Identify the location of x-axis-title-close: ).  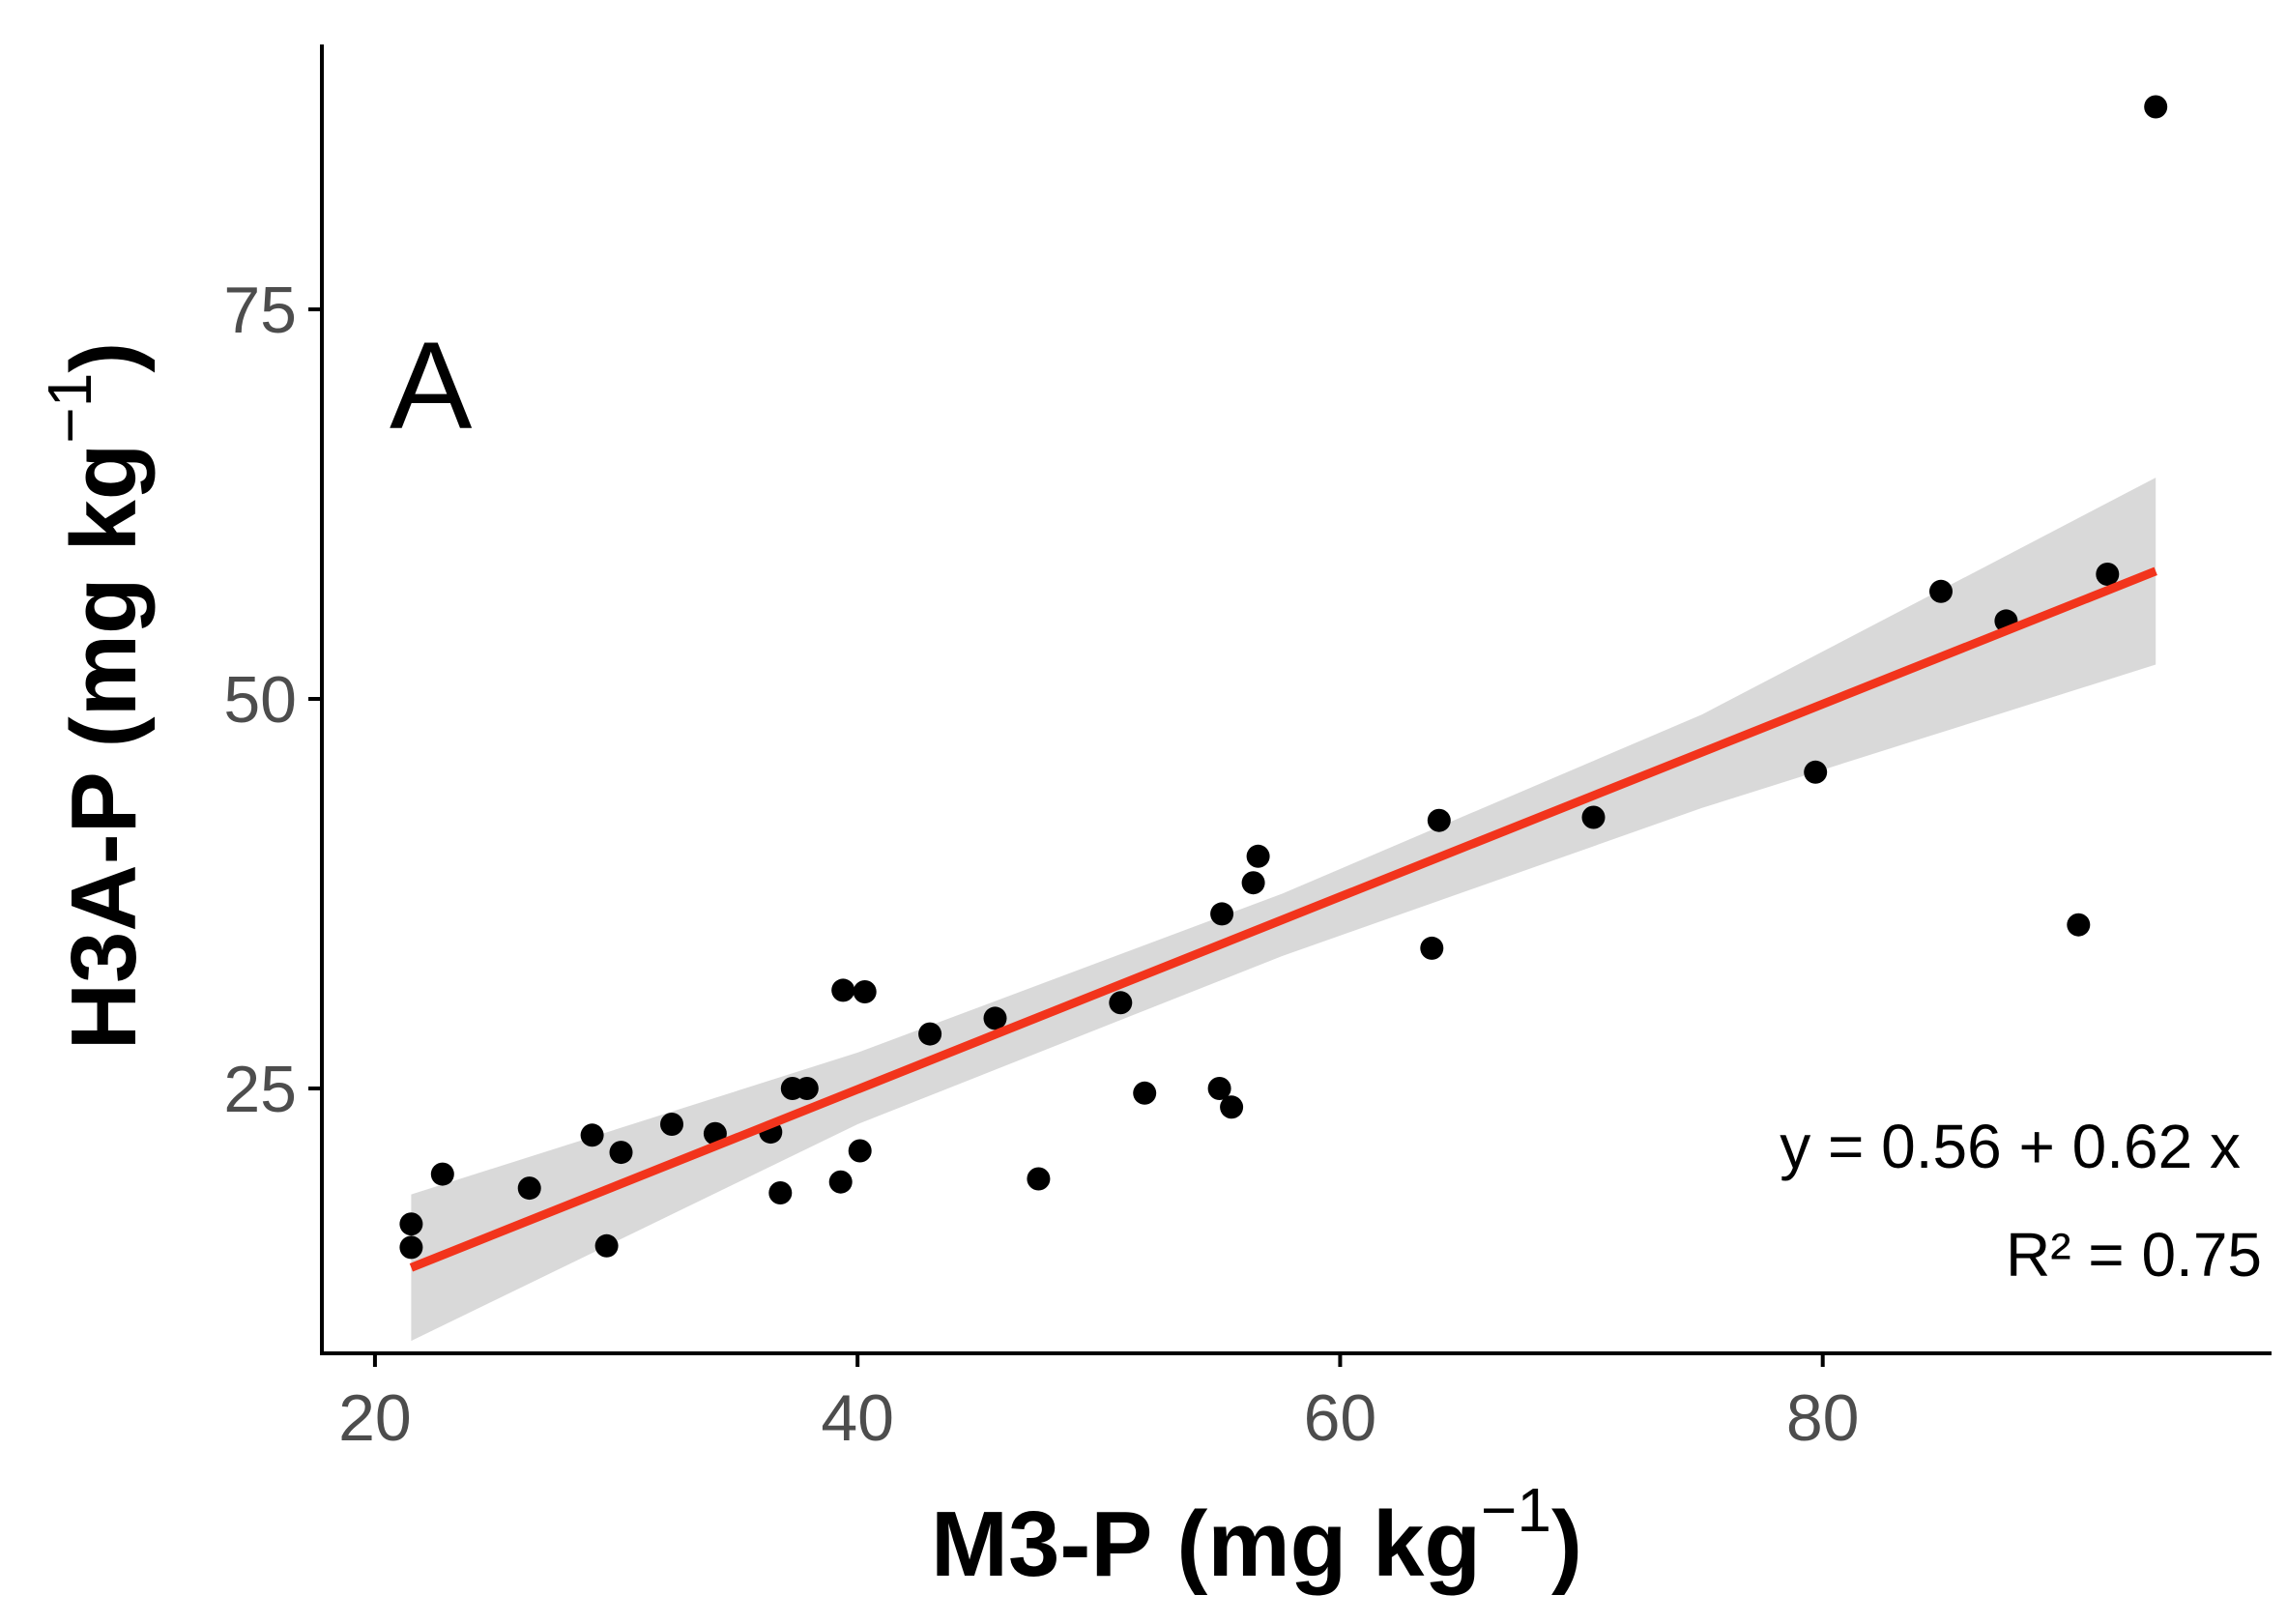
(1566, 1545).